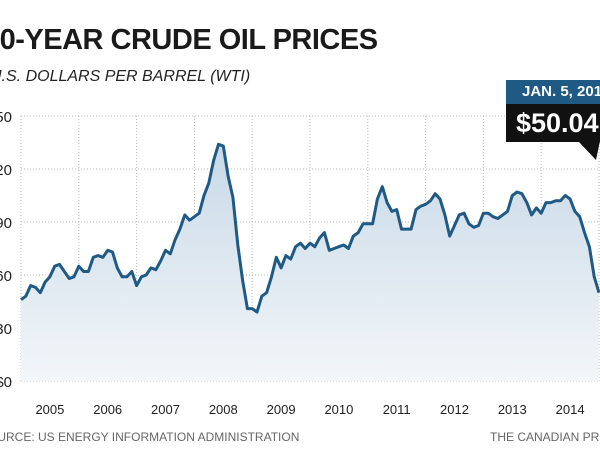 The image size is (600, 450). I want to click on x-tick-label: 2008, so click(223, 409).